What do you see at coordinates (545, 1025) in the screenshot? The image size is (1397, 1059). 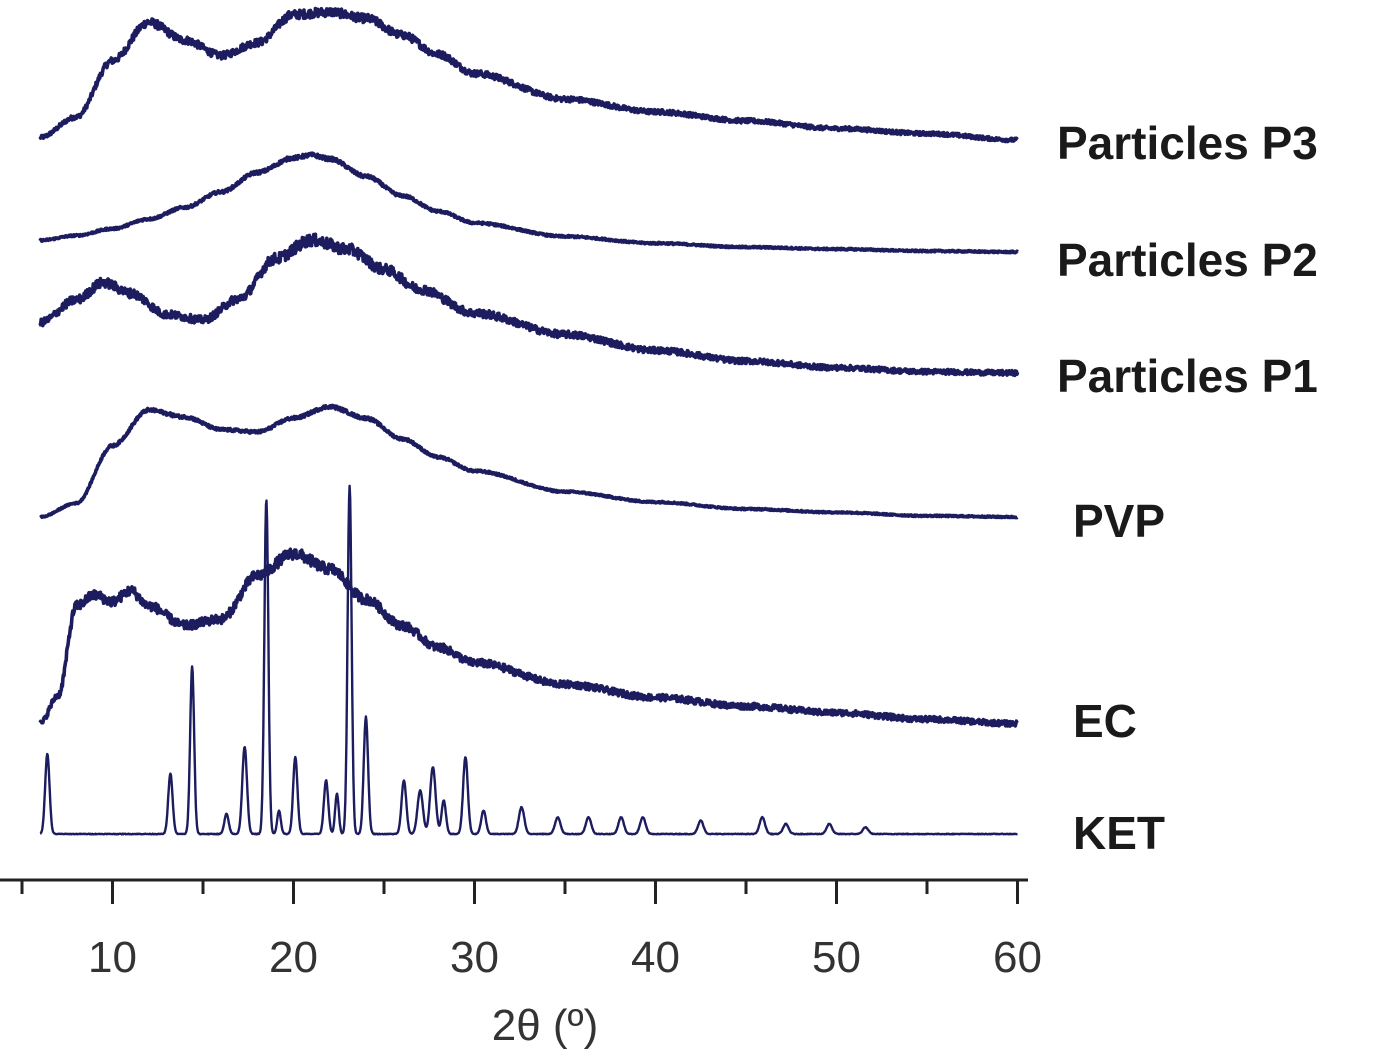 I see `x-axis-title: 2θ (º)` at bounding box center [545, 1025].